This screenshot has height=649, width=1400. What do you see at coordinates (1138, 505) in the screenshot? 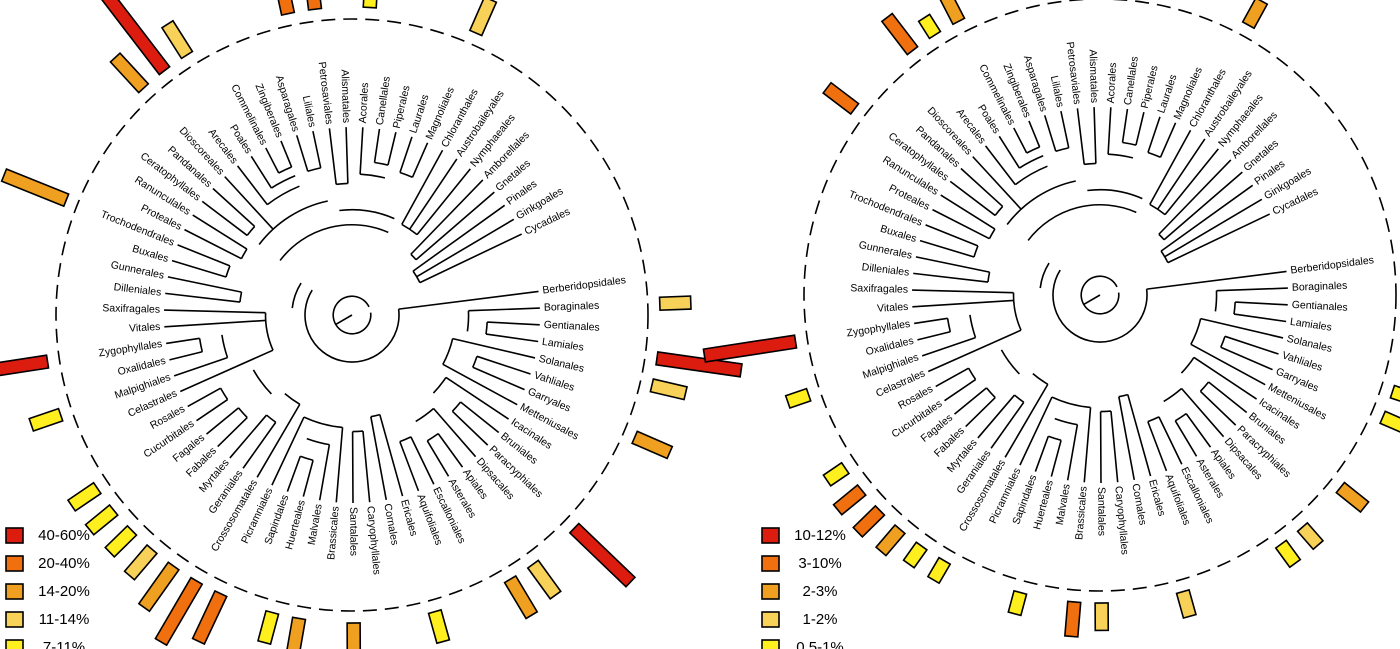
I see `tip-label-cornales: Cornales` at bounding box center [1138, 505].